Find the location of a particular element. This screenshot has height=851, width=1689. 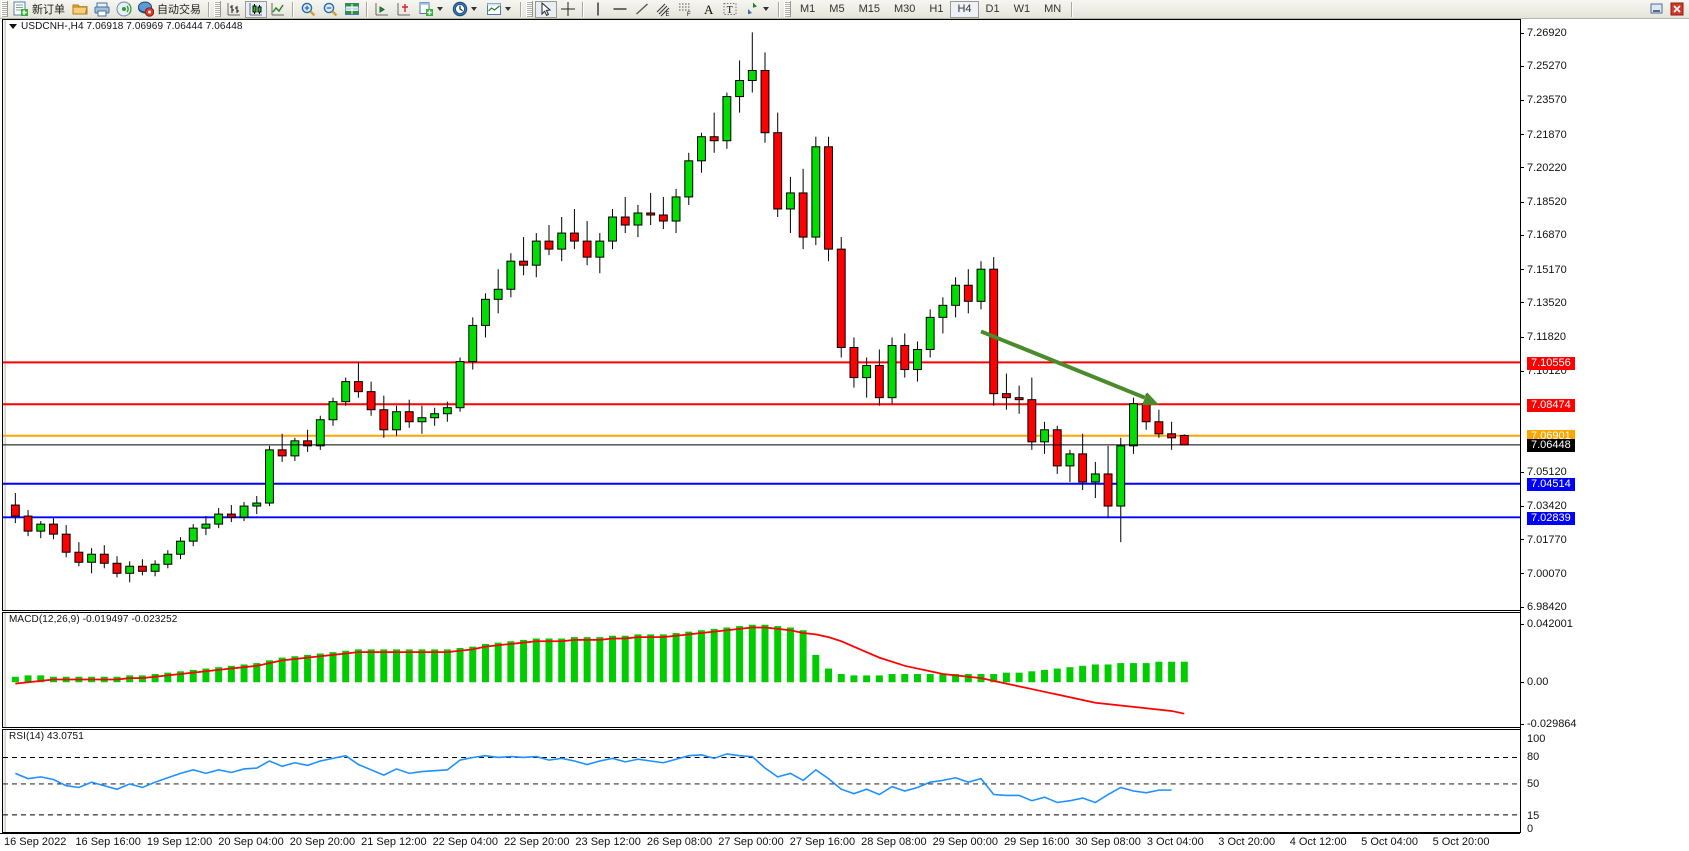

terminal-button is located at coordinates (102, 9).